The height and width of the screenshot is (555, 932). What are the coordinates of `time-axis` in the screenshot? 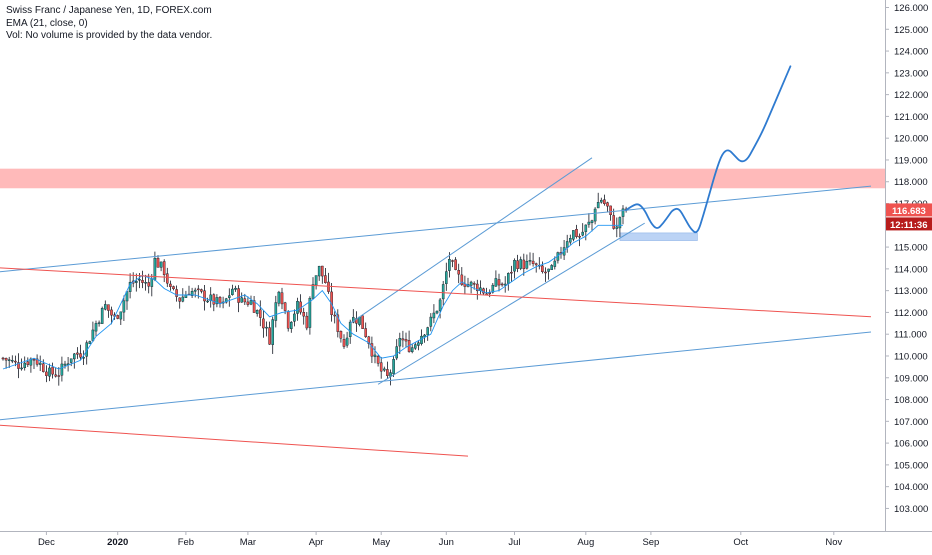 It's located at (466, 540).